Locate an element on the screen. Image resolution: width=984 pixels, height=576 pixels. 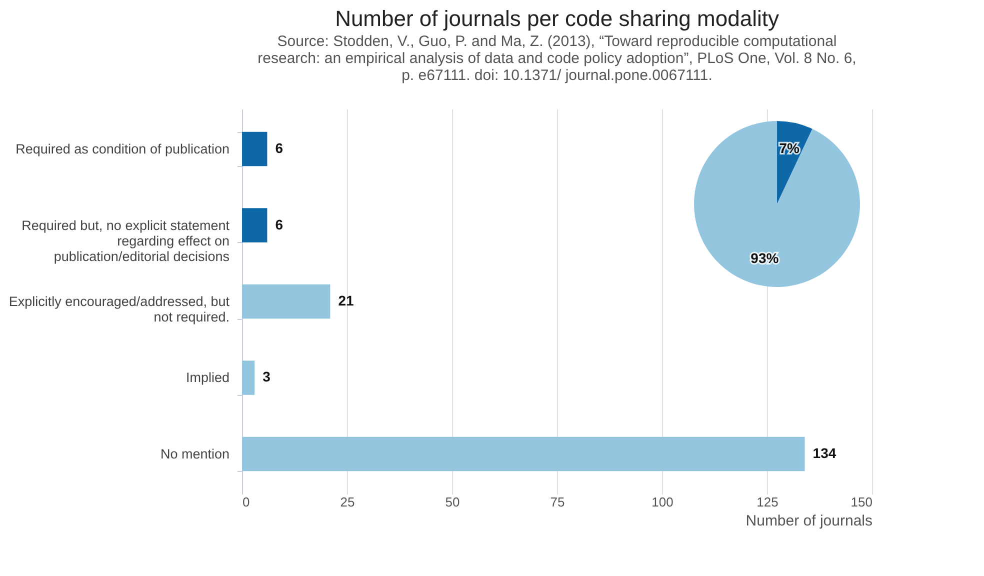
y-tick-label: Implied is located at coordinates (208, 378).